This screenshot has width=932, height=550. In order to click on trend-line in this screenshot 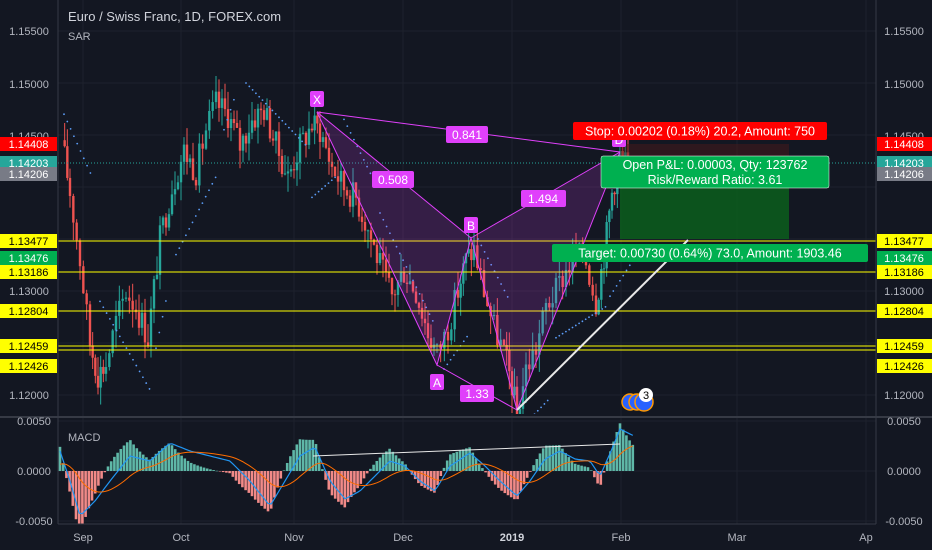, I will do `click(602, 325)`.